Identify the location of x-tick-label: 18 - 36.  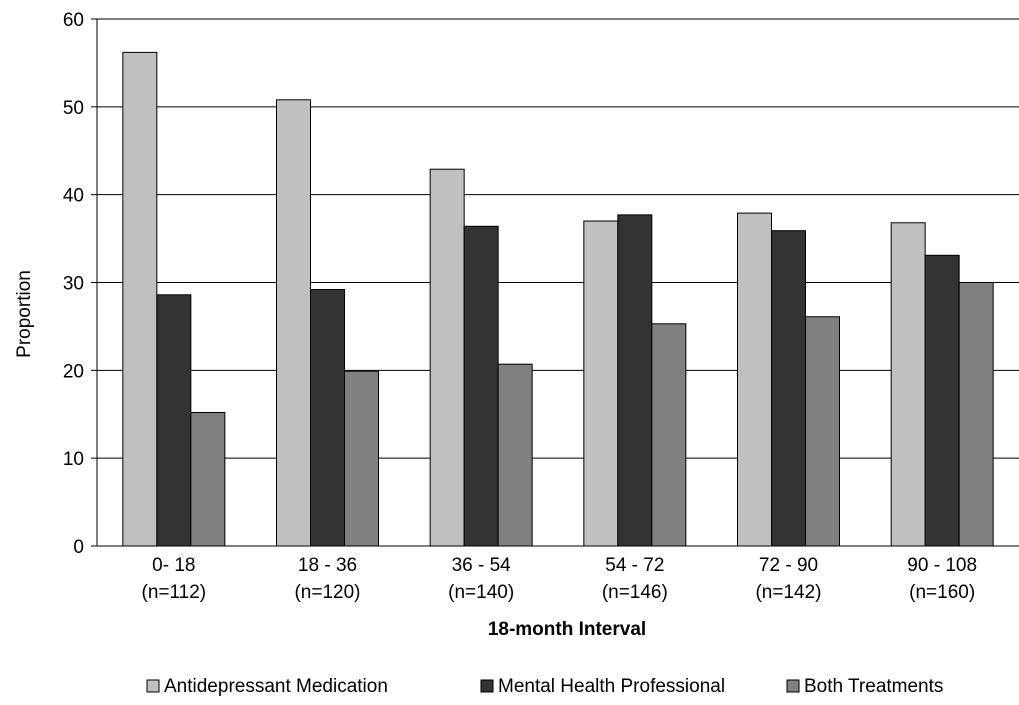
(327, 565).